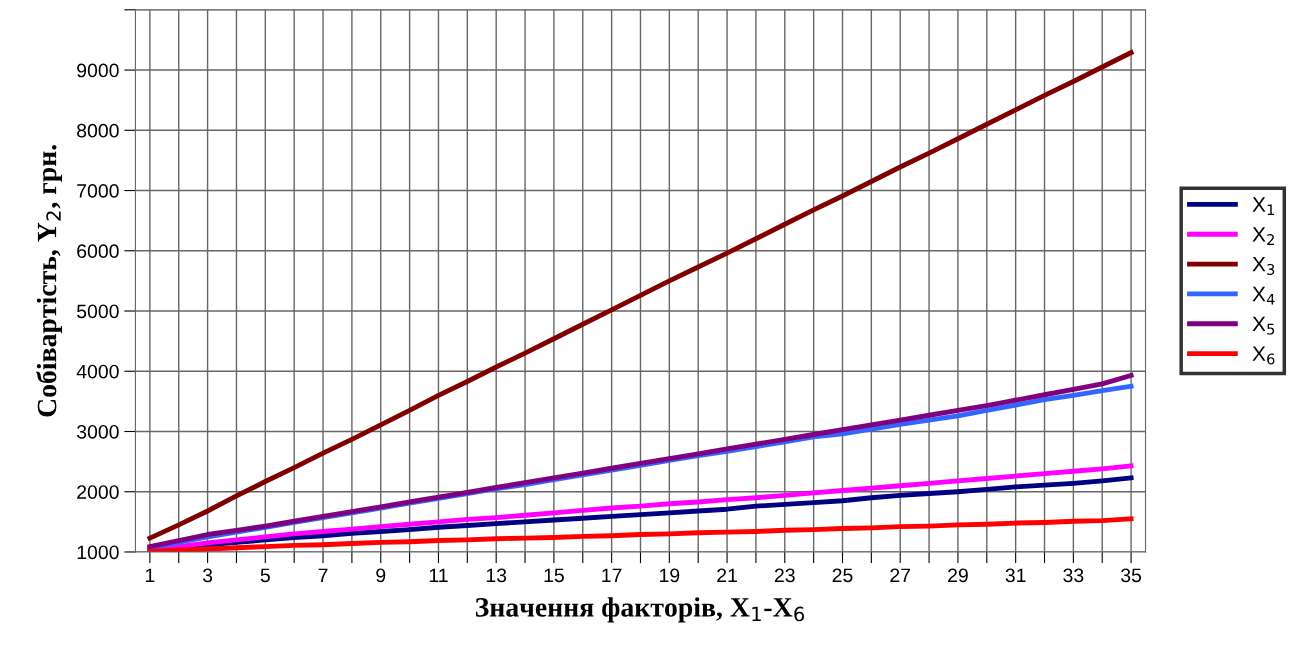 Image resolution: width=1290 pixels, height=654 pixels. What do you see at coordinates (554, 575) in the screenshot?
I see `x-tick-label: 15` at bounding box center [554, 575].